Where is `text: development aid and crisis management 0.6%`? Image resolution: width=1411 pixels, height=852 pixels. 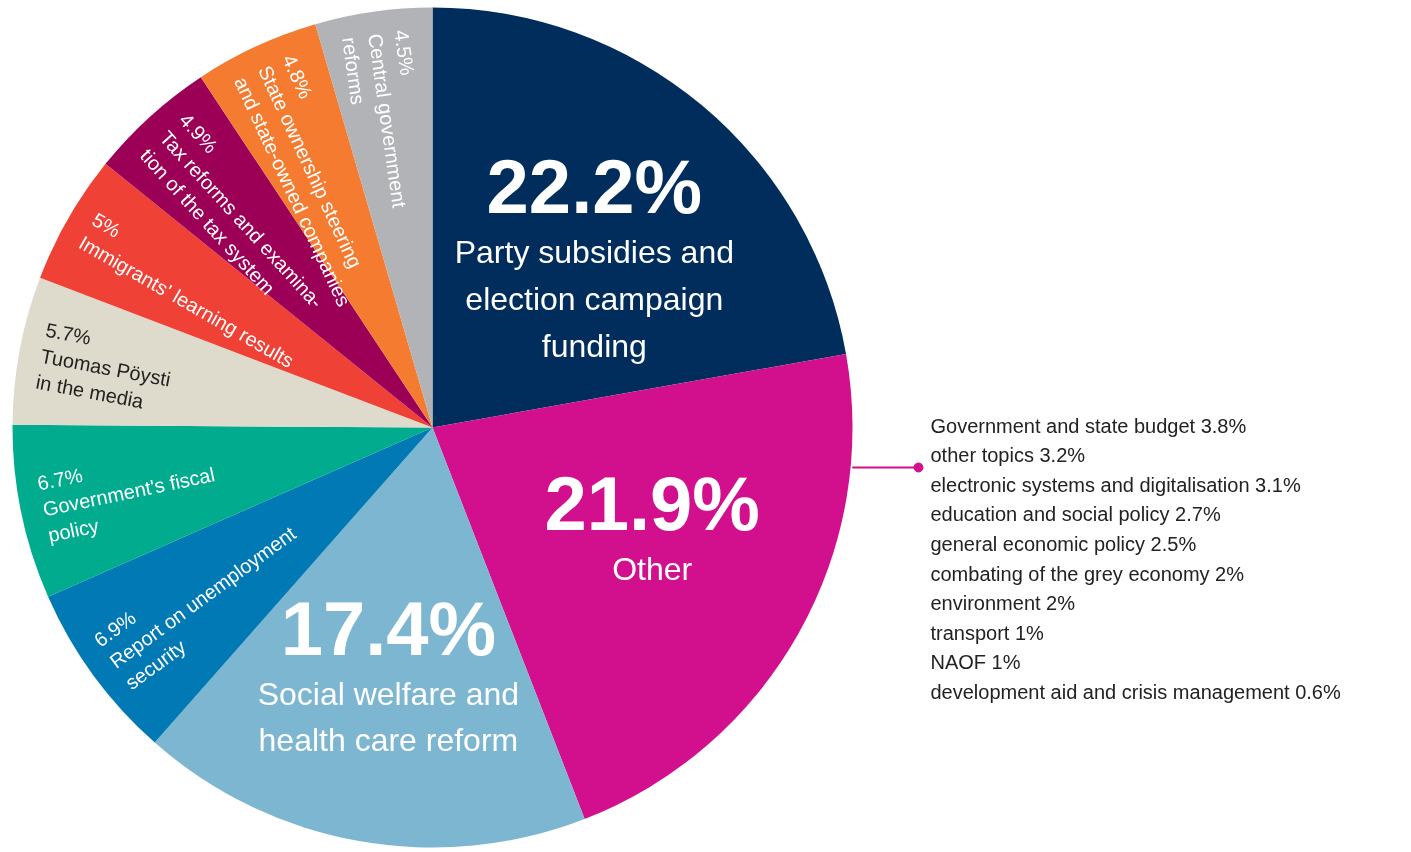 text: development aid and crisis management 0.6% is located at coordinates (1135, 691).